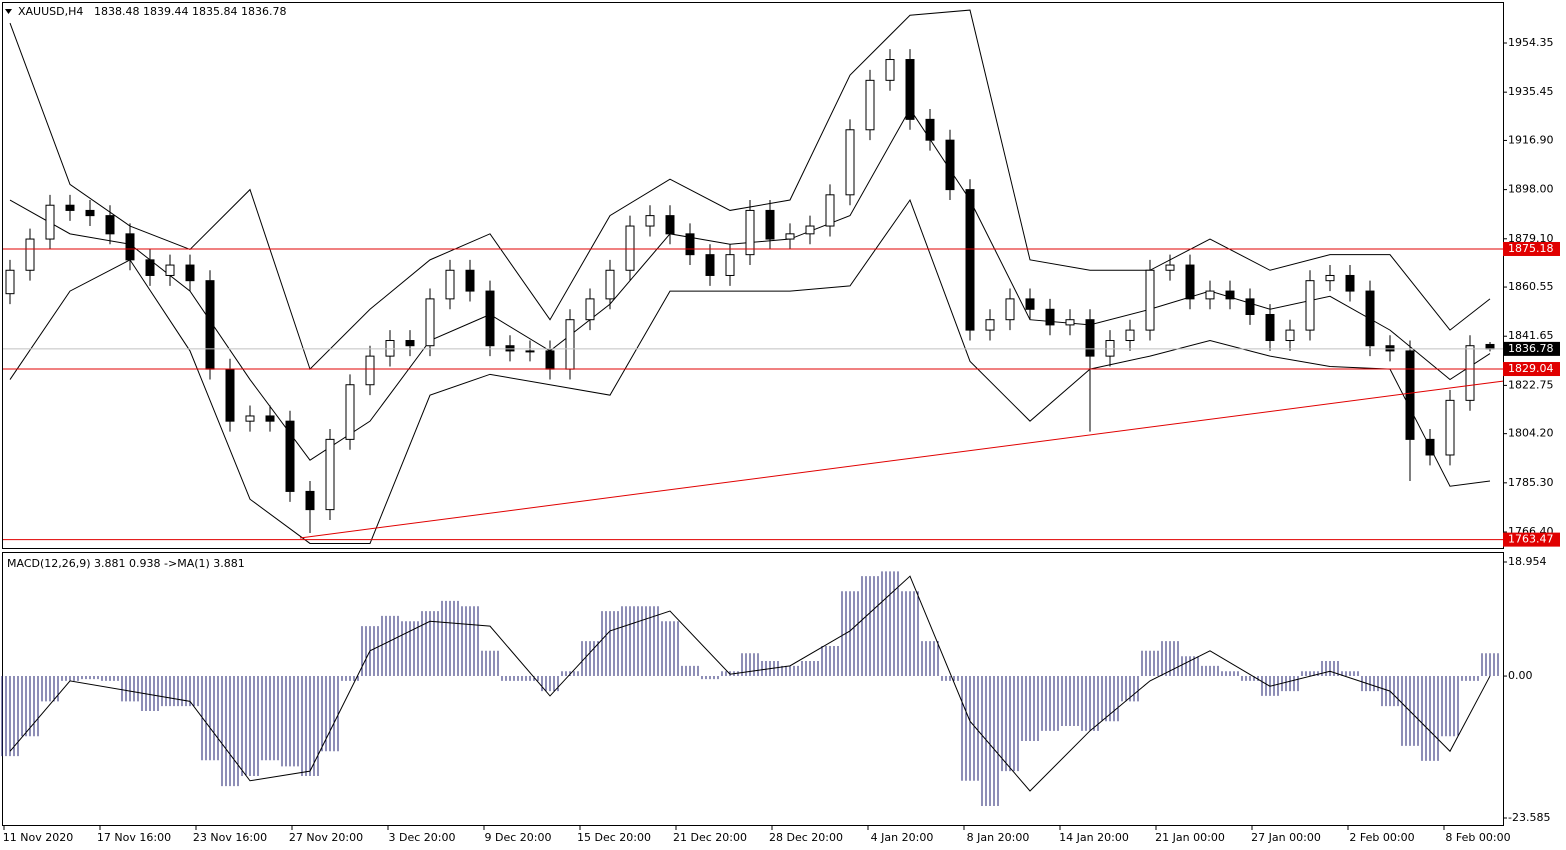  What do you see at coordinates (1531, 433) in the screenshot?
I see `y-tick-label: 1804.20` at bounding box center [1531, 433].